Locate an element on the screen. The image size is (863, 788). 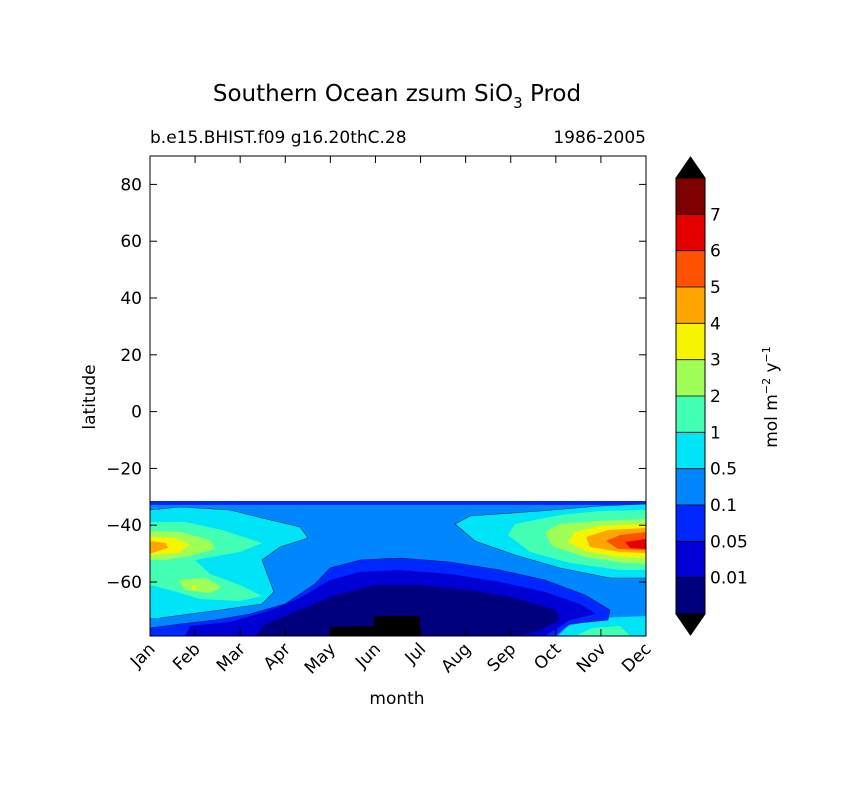
contour-band-1-bottom-right is located at coordinates (602, 631).